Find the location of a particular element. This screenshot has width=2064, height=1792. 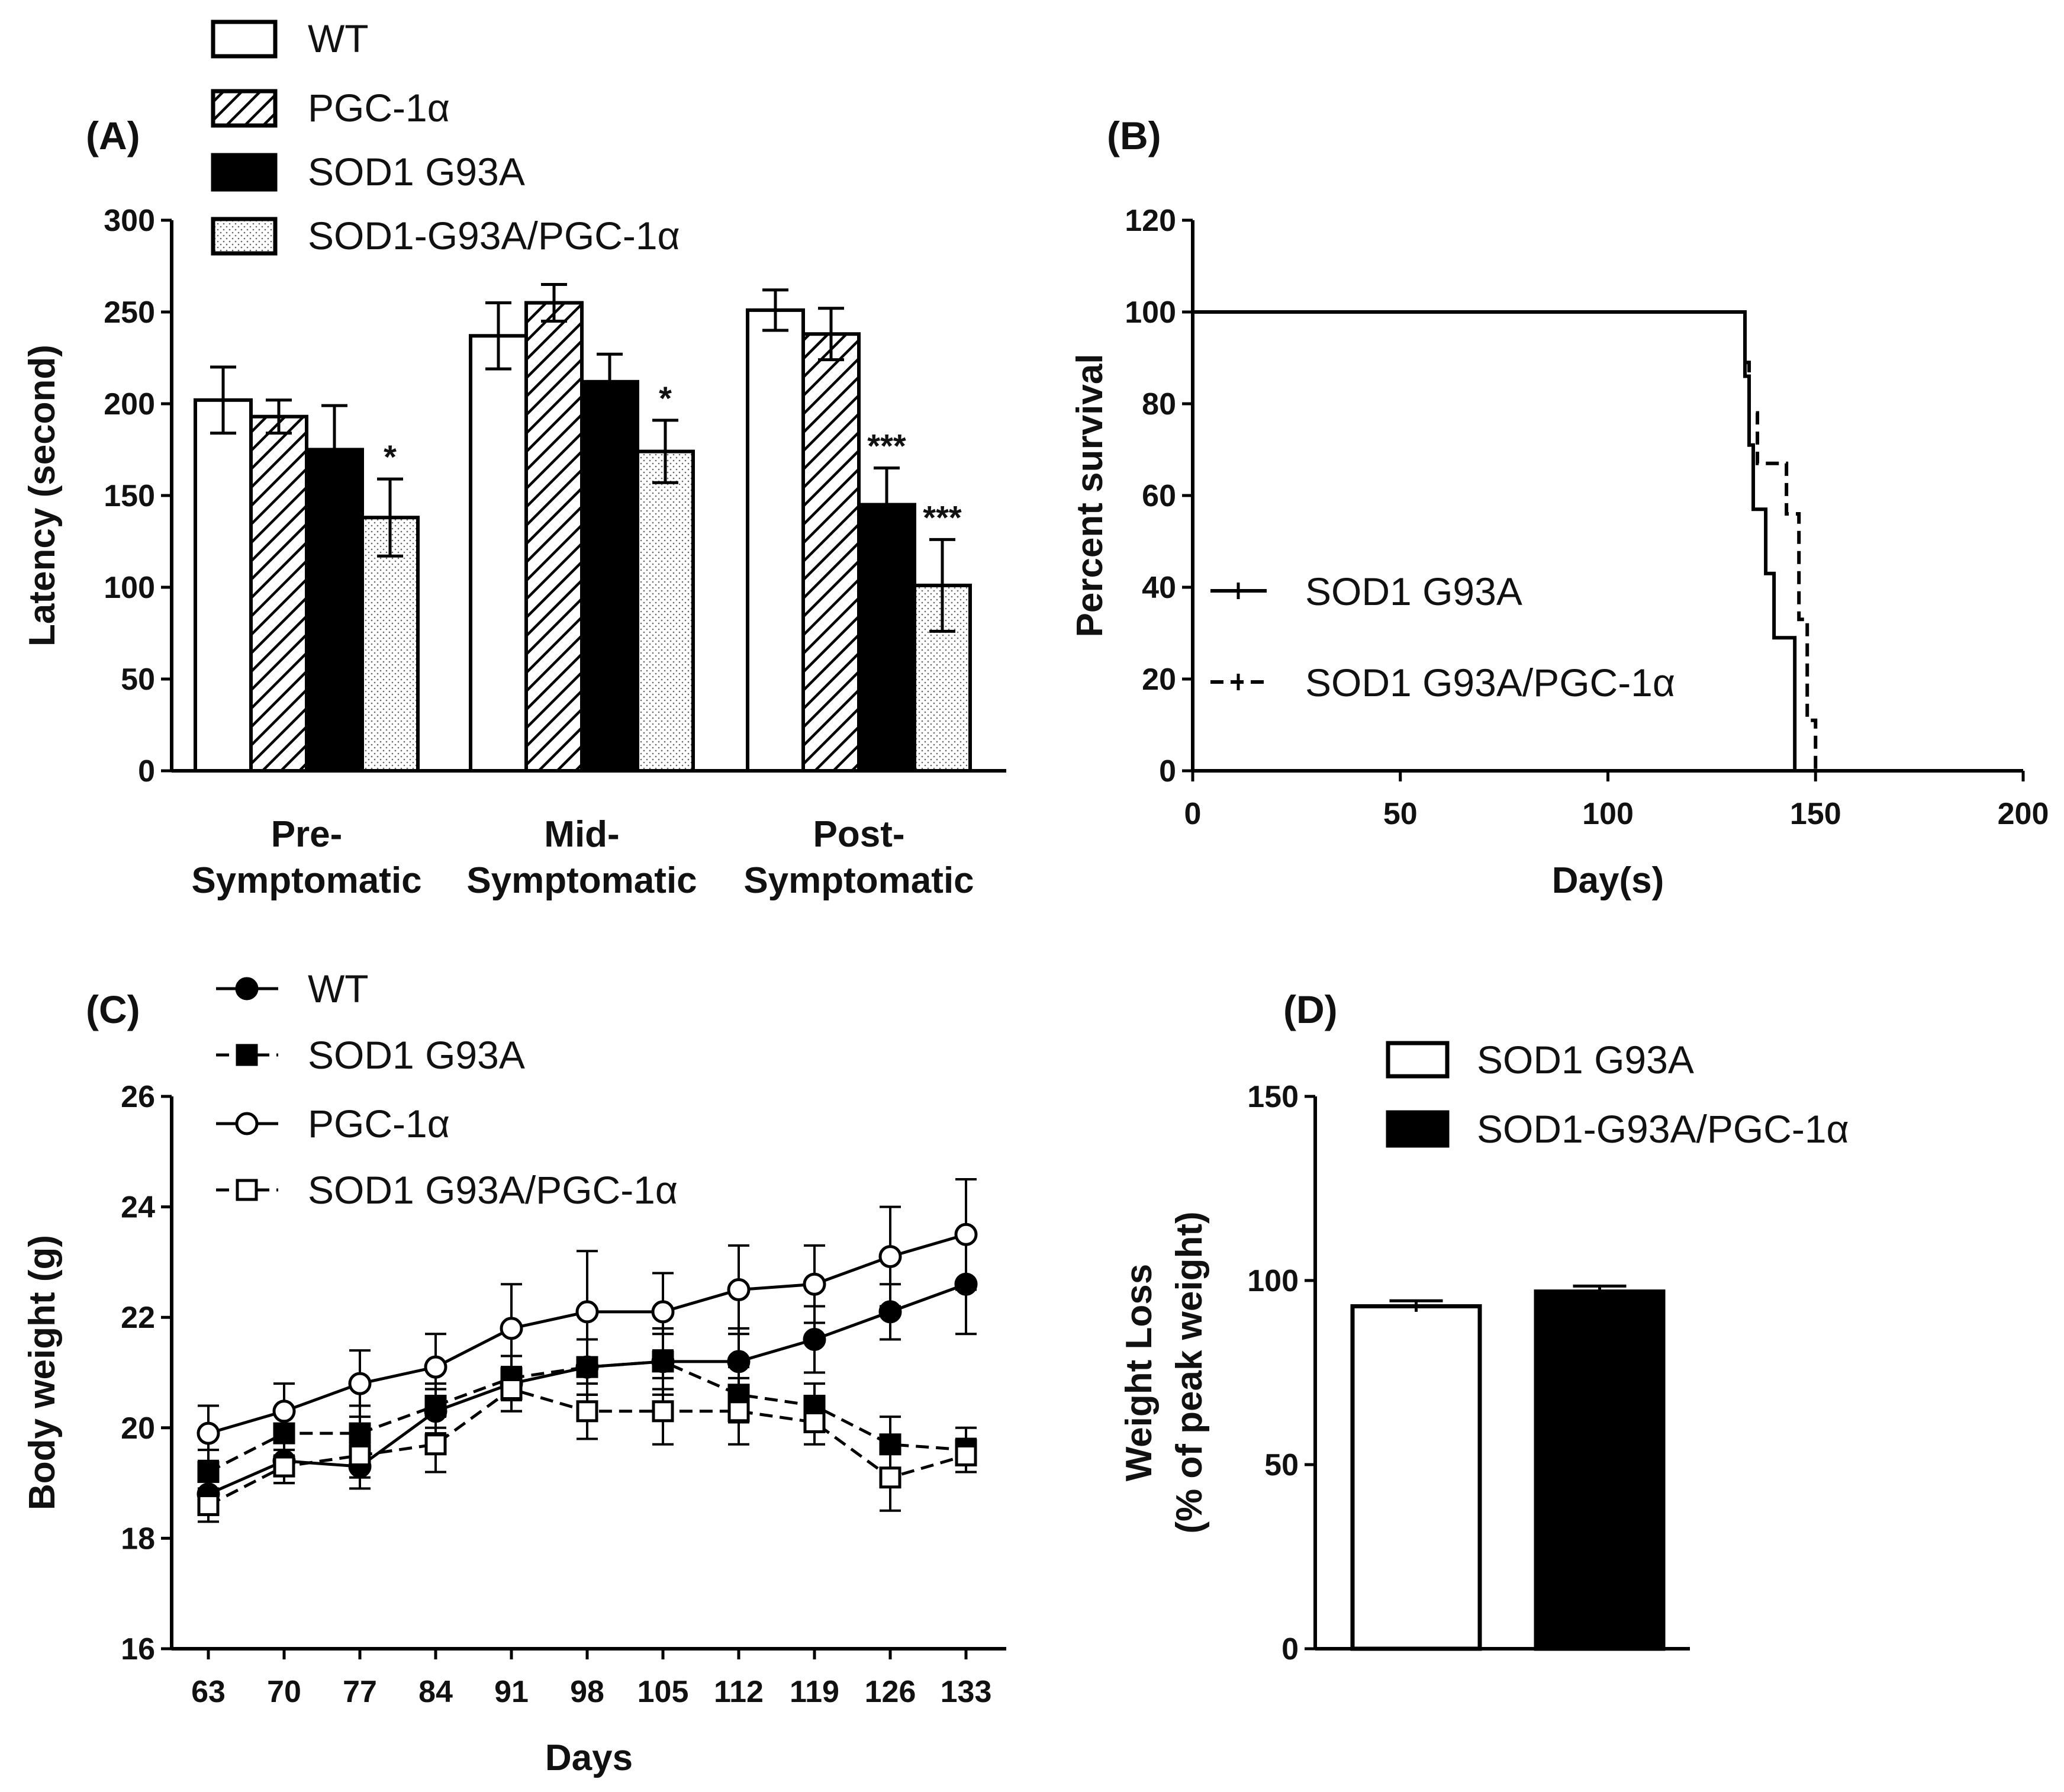

panel-c-label: (C) is located at coordinates (113, 1009).